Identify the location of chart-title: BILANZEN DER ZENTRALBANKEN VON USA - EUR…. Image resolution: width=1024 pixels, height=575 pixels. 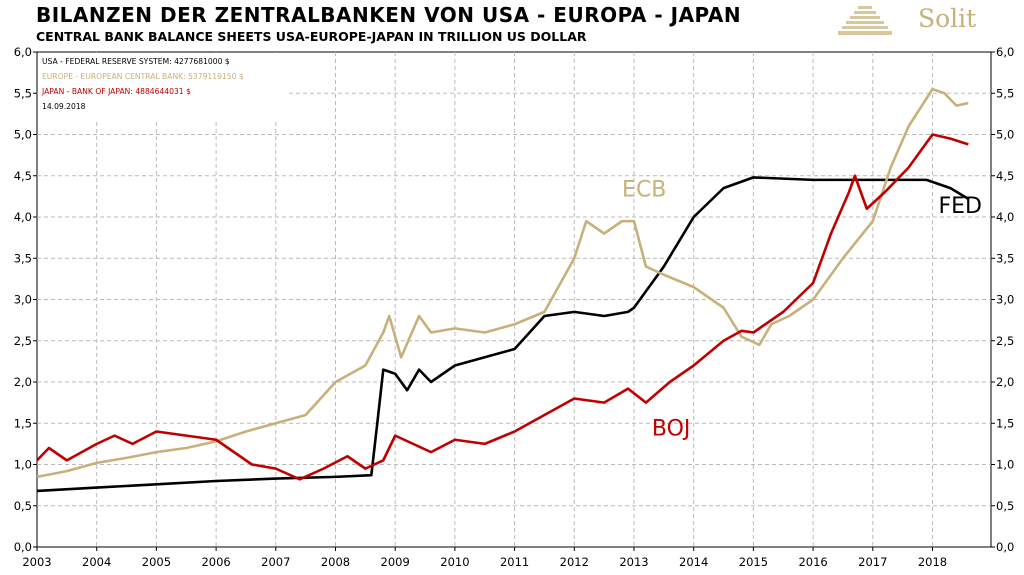
(389, 15).